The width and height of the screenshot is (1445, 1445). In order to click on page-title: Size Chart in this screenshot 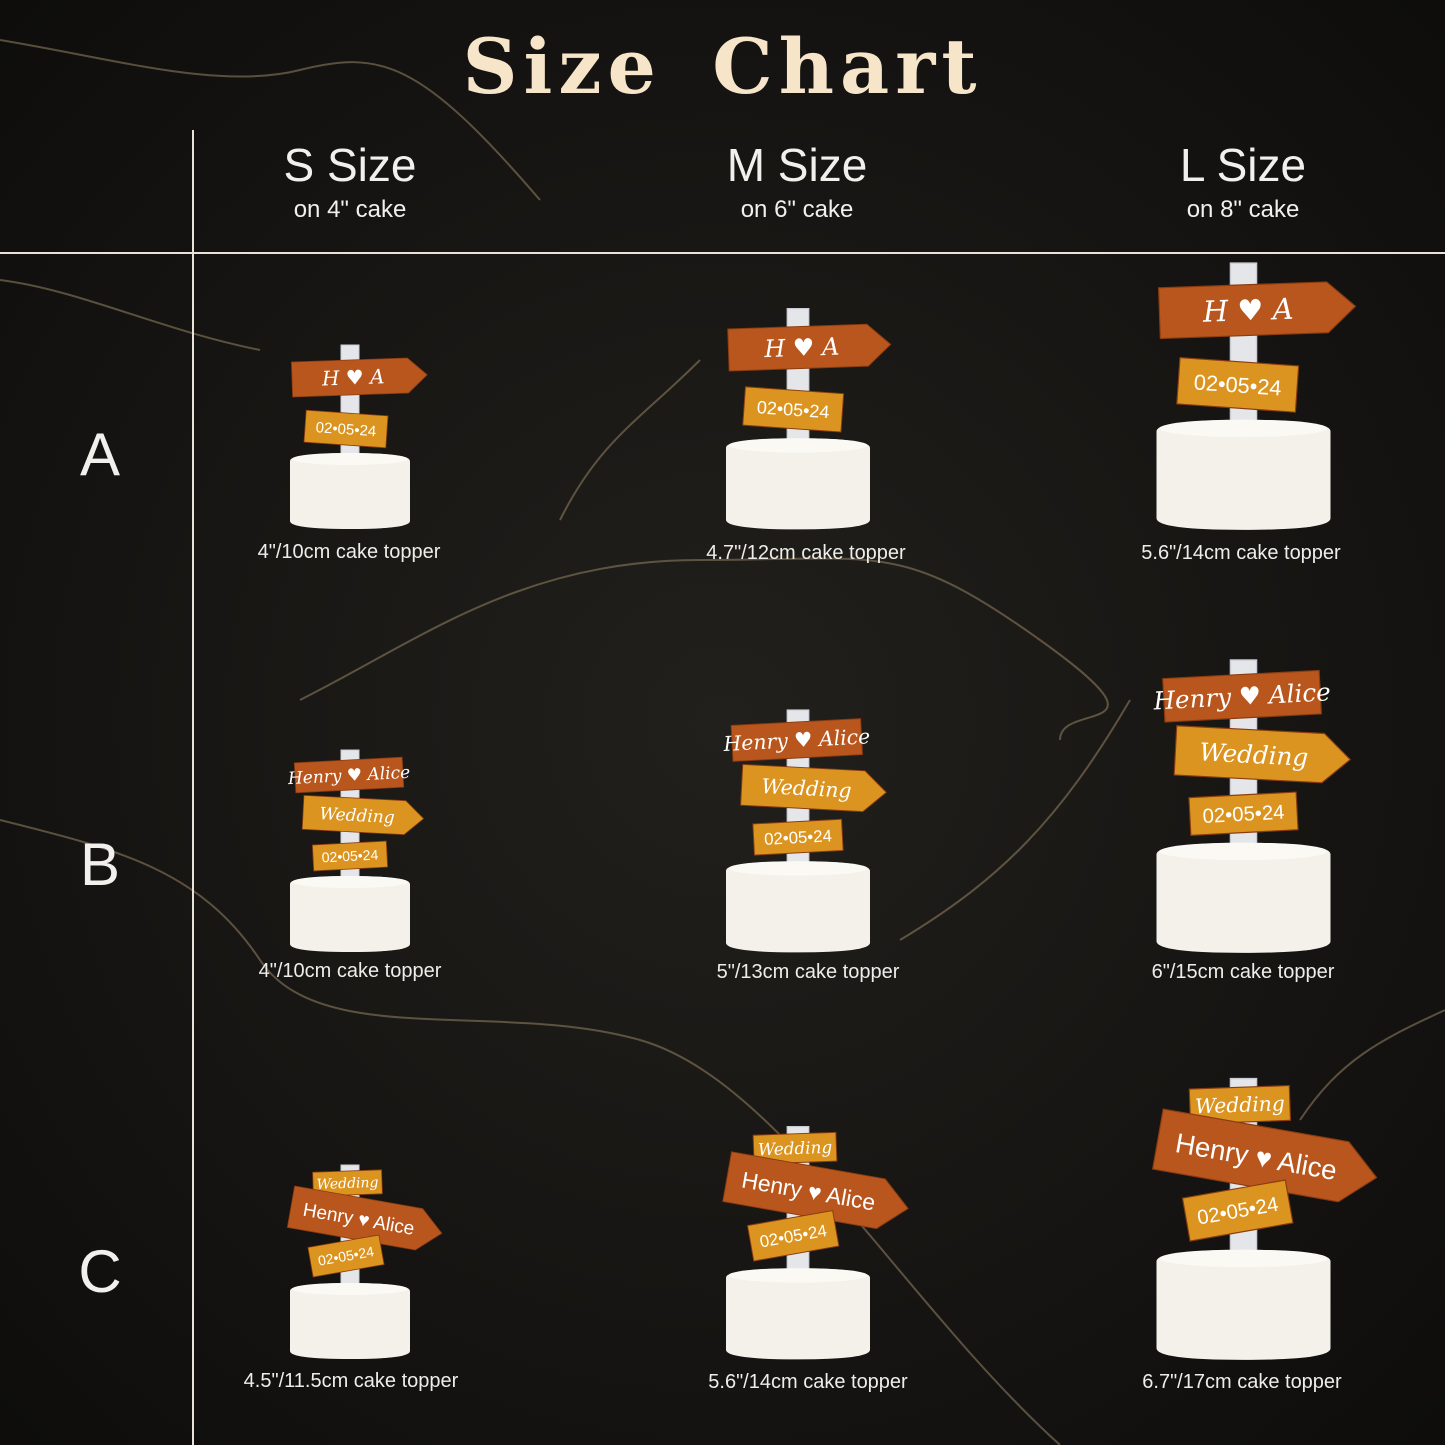, I will do `click(722, 66)`.